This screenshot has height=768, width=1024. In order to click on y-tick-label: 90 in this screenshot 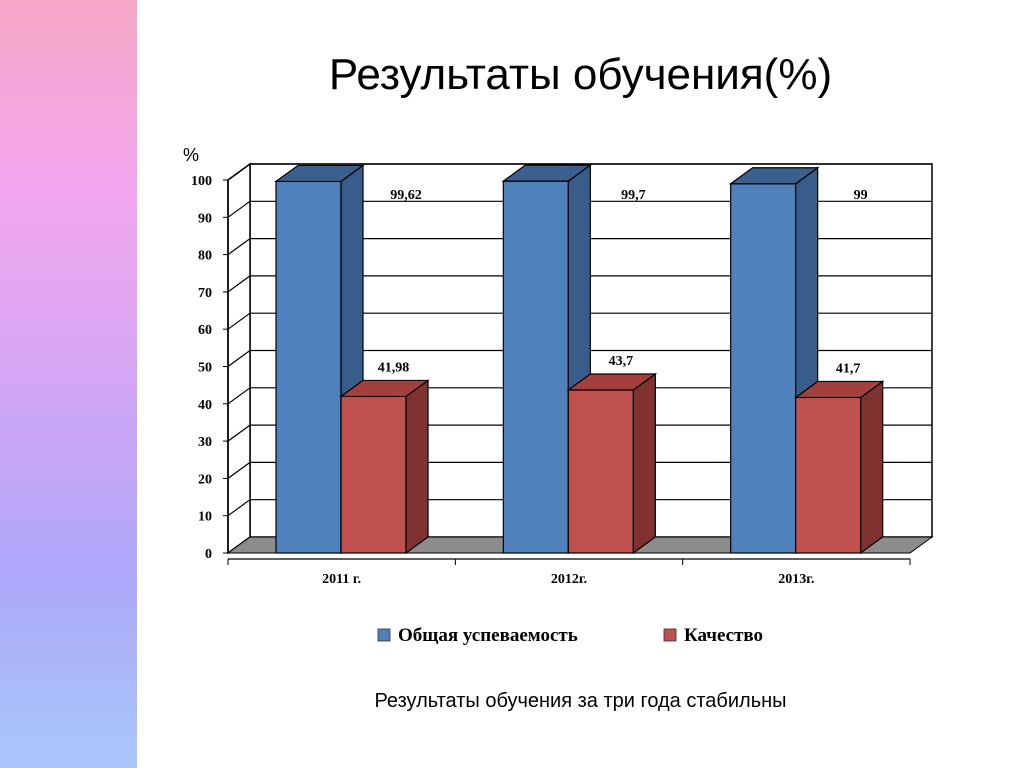, I will do `click(205, 218)`.